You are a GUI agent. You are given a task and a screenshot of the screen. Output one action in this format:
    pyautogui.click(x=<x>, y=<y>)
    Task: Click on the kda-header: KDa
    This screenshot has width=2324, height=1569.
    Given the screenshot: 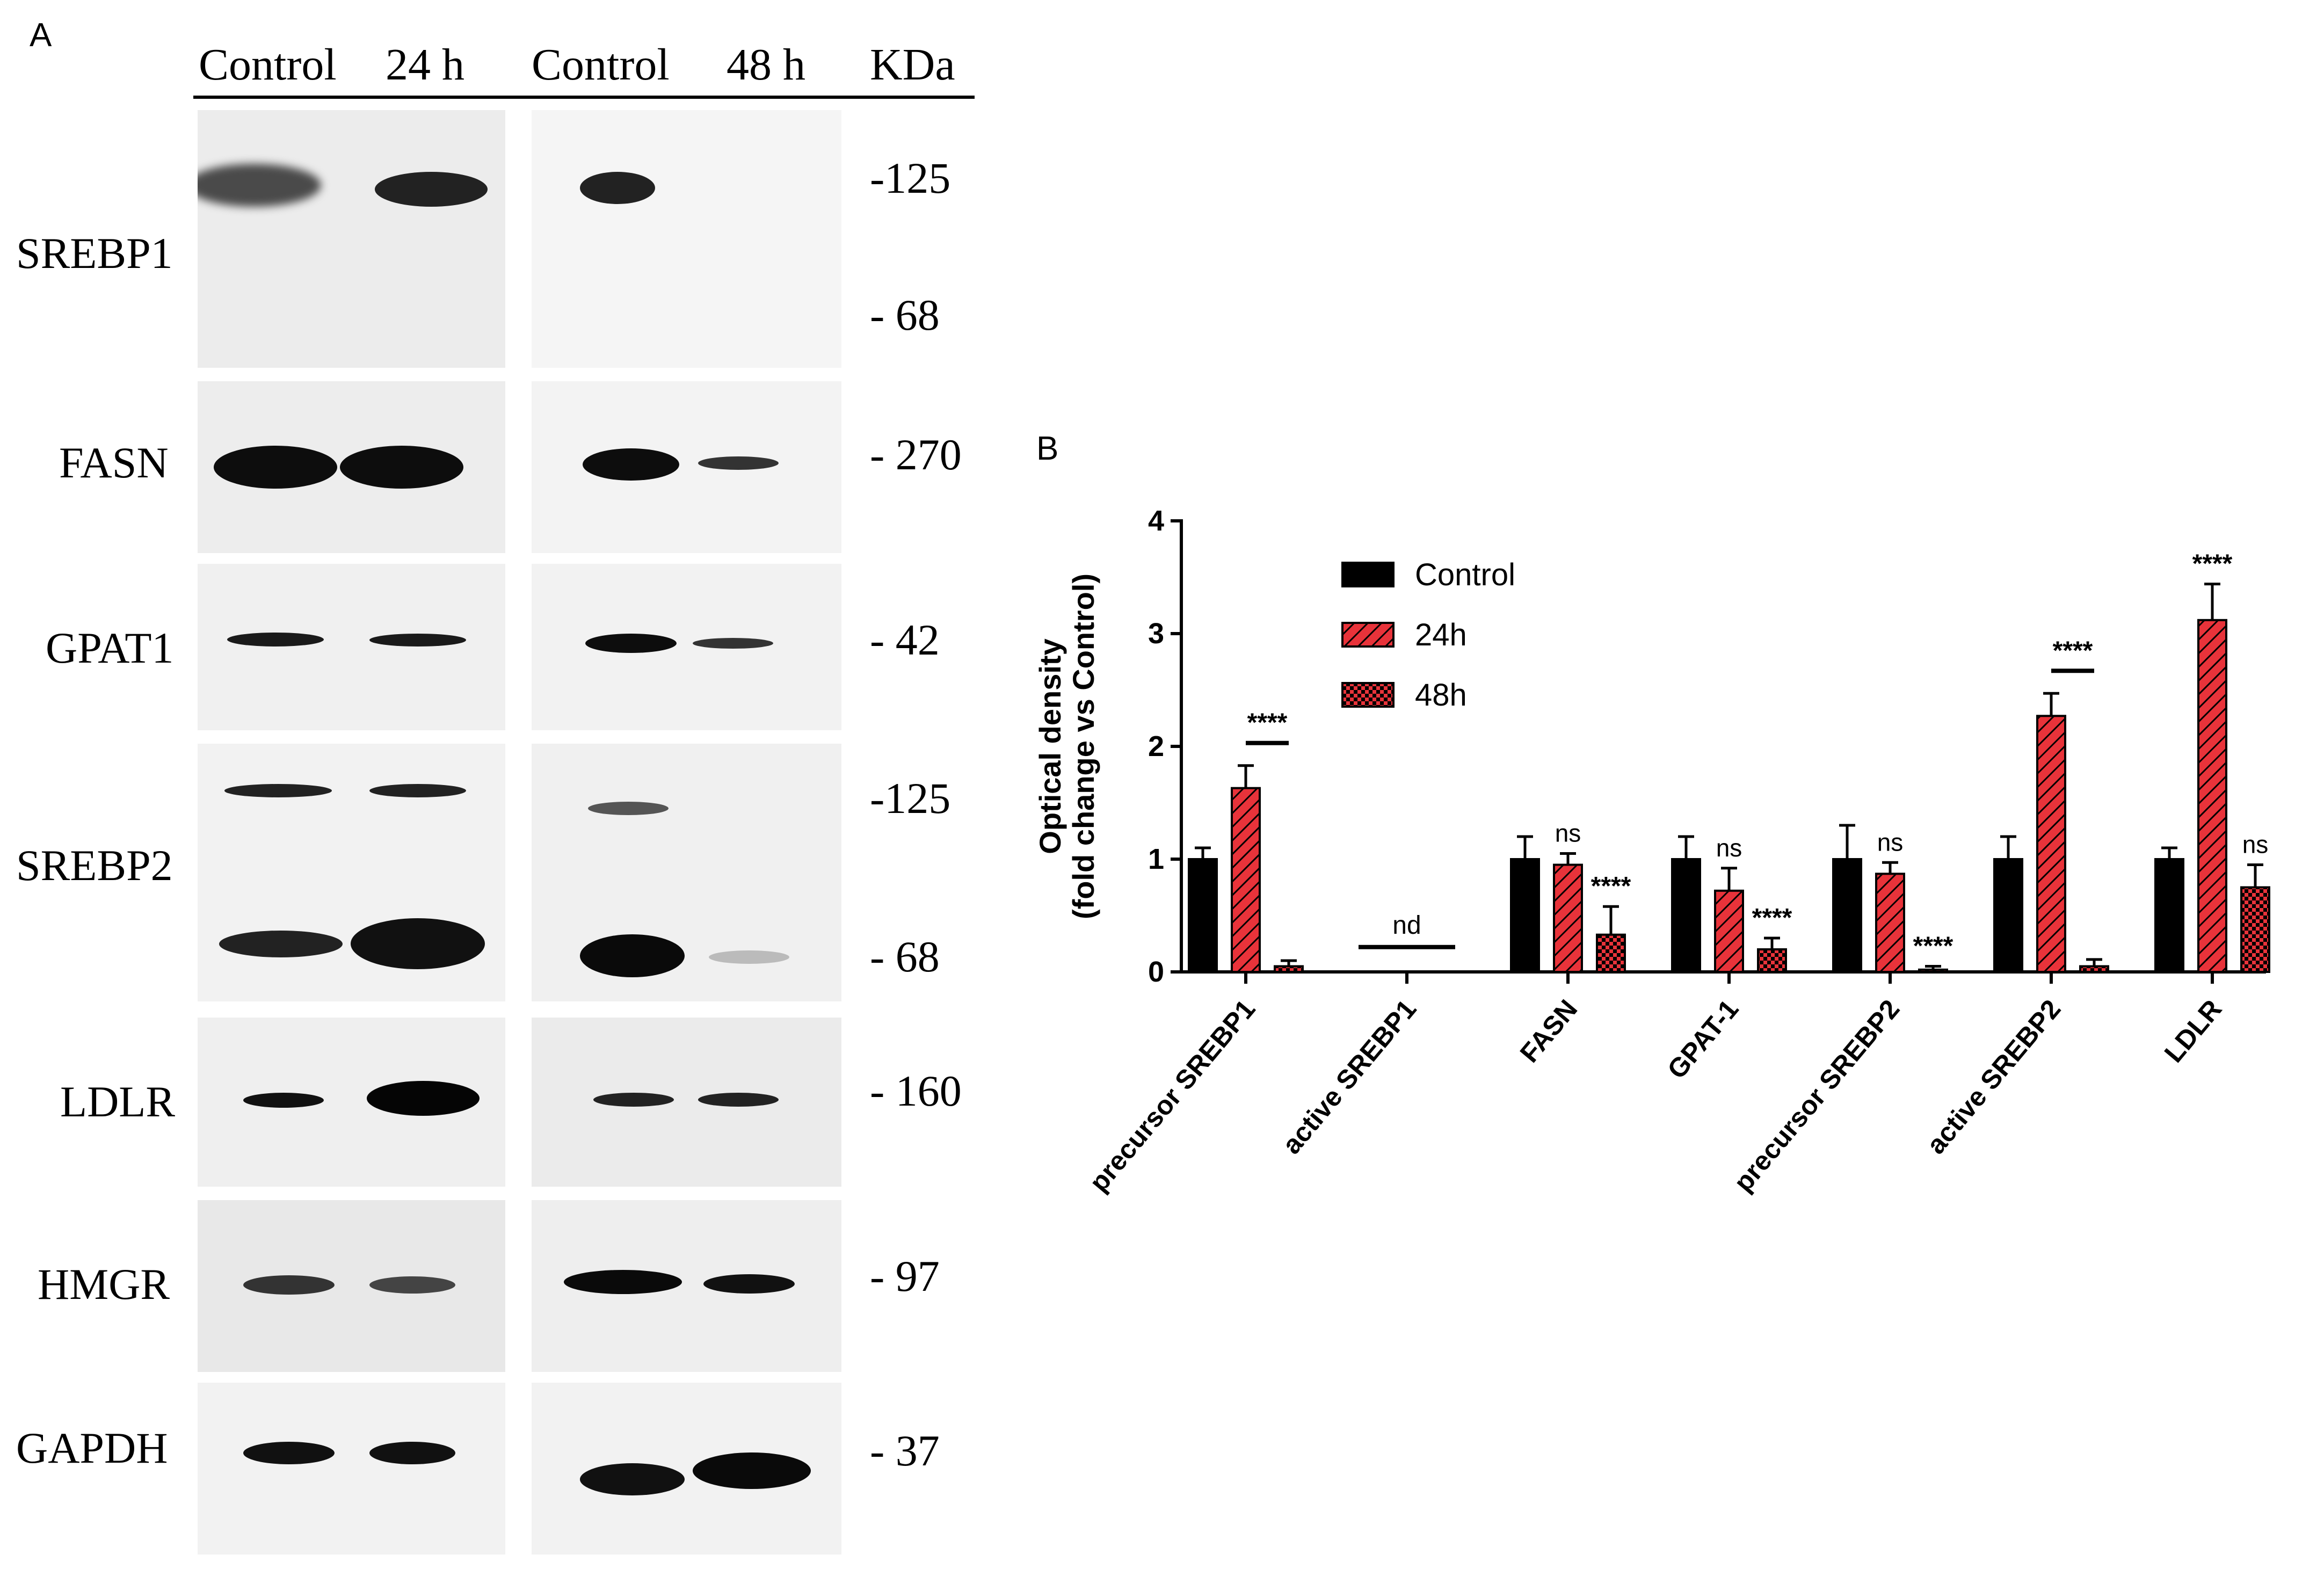 What is the action you would take?
    pyautogui.click(x=912, y=65)
    